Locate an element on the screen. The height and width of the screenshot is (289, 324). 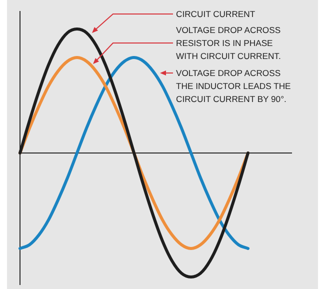
text: CIRCUIT CURRENT is located at coordinates (216, 14).